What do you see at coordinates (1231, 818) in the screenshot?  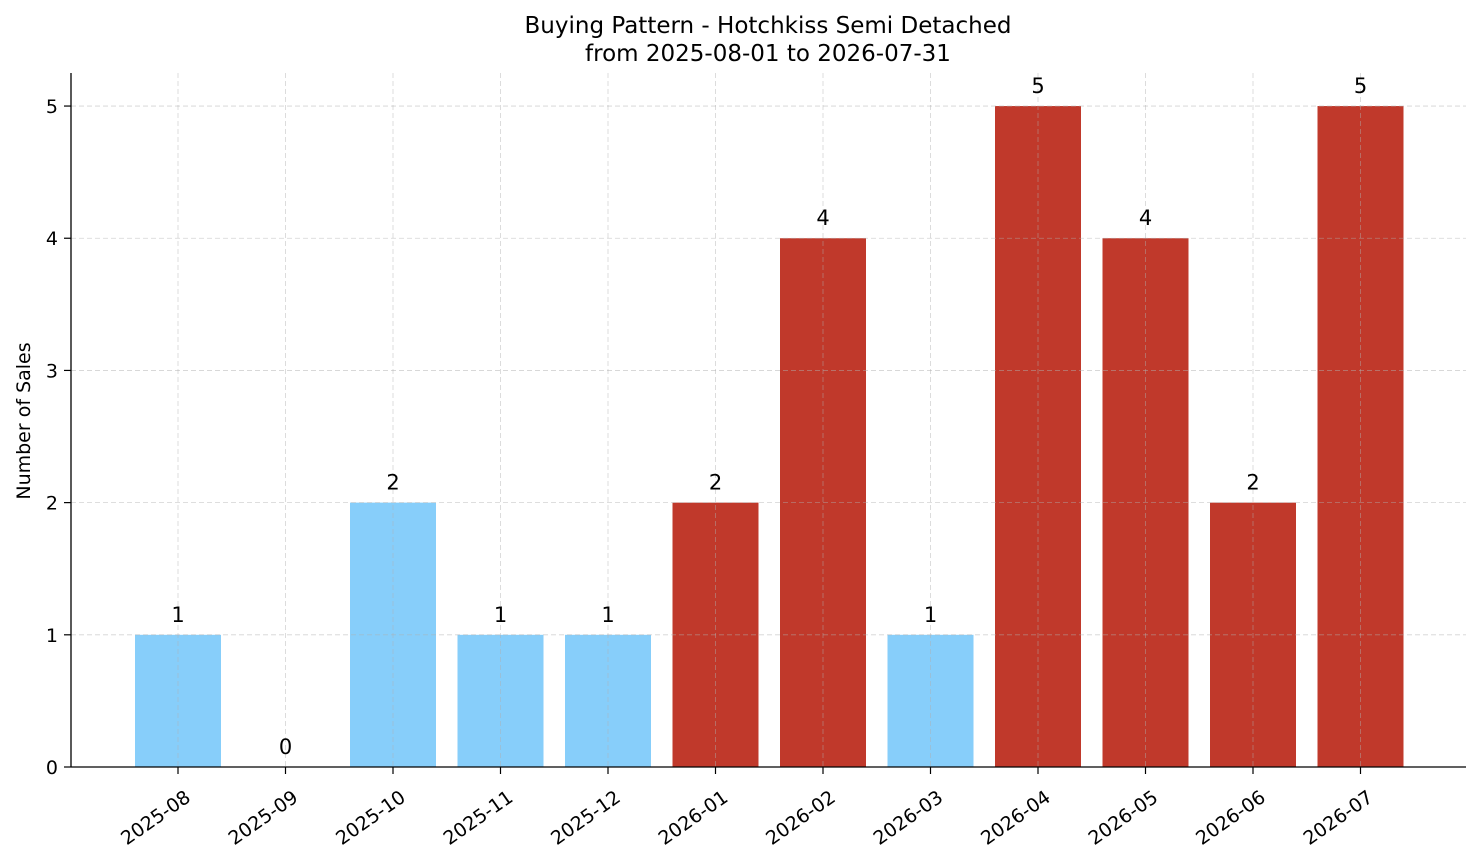 I see `x-tick-label: 2026-06` at bounding box center [1231, 818].